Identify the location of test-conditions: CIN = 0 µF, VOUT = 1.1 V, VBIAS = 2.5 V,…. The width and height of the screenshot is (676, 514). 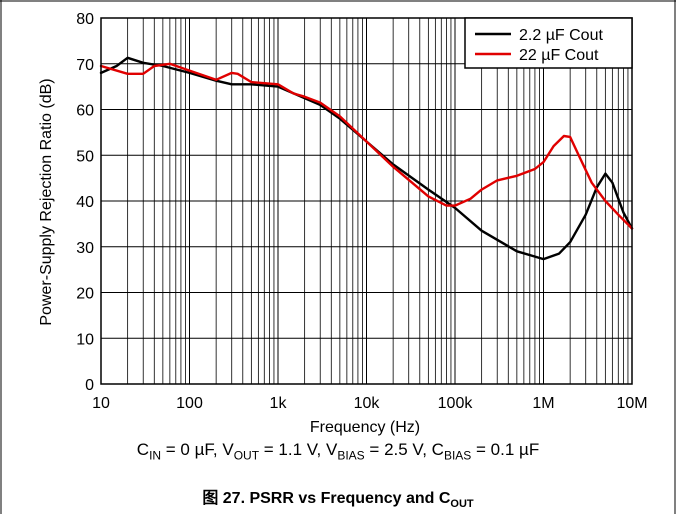
(338, 451).